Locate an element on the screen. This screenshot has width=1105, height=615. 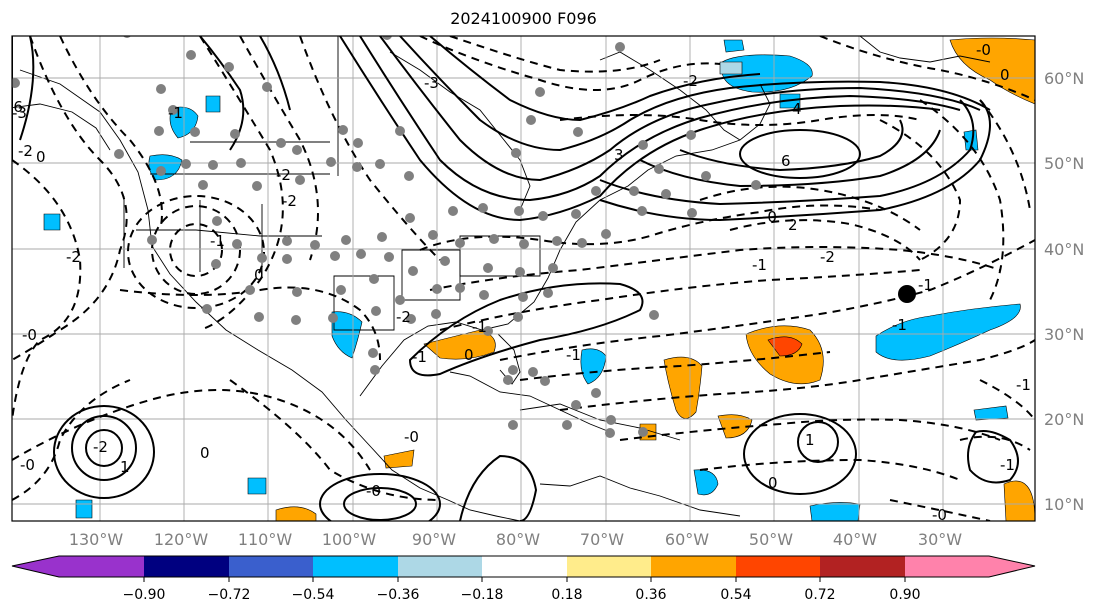
lon-tick-label: 130°W is located at coordinates (96, 539).